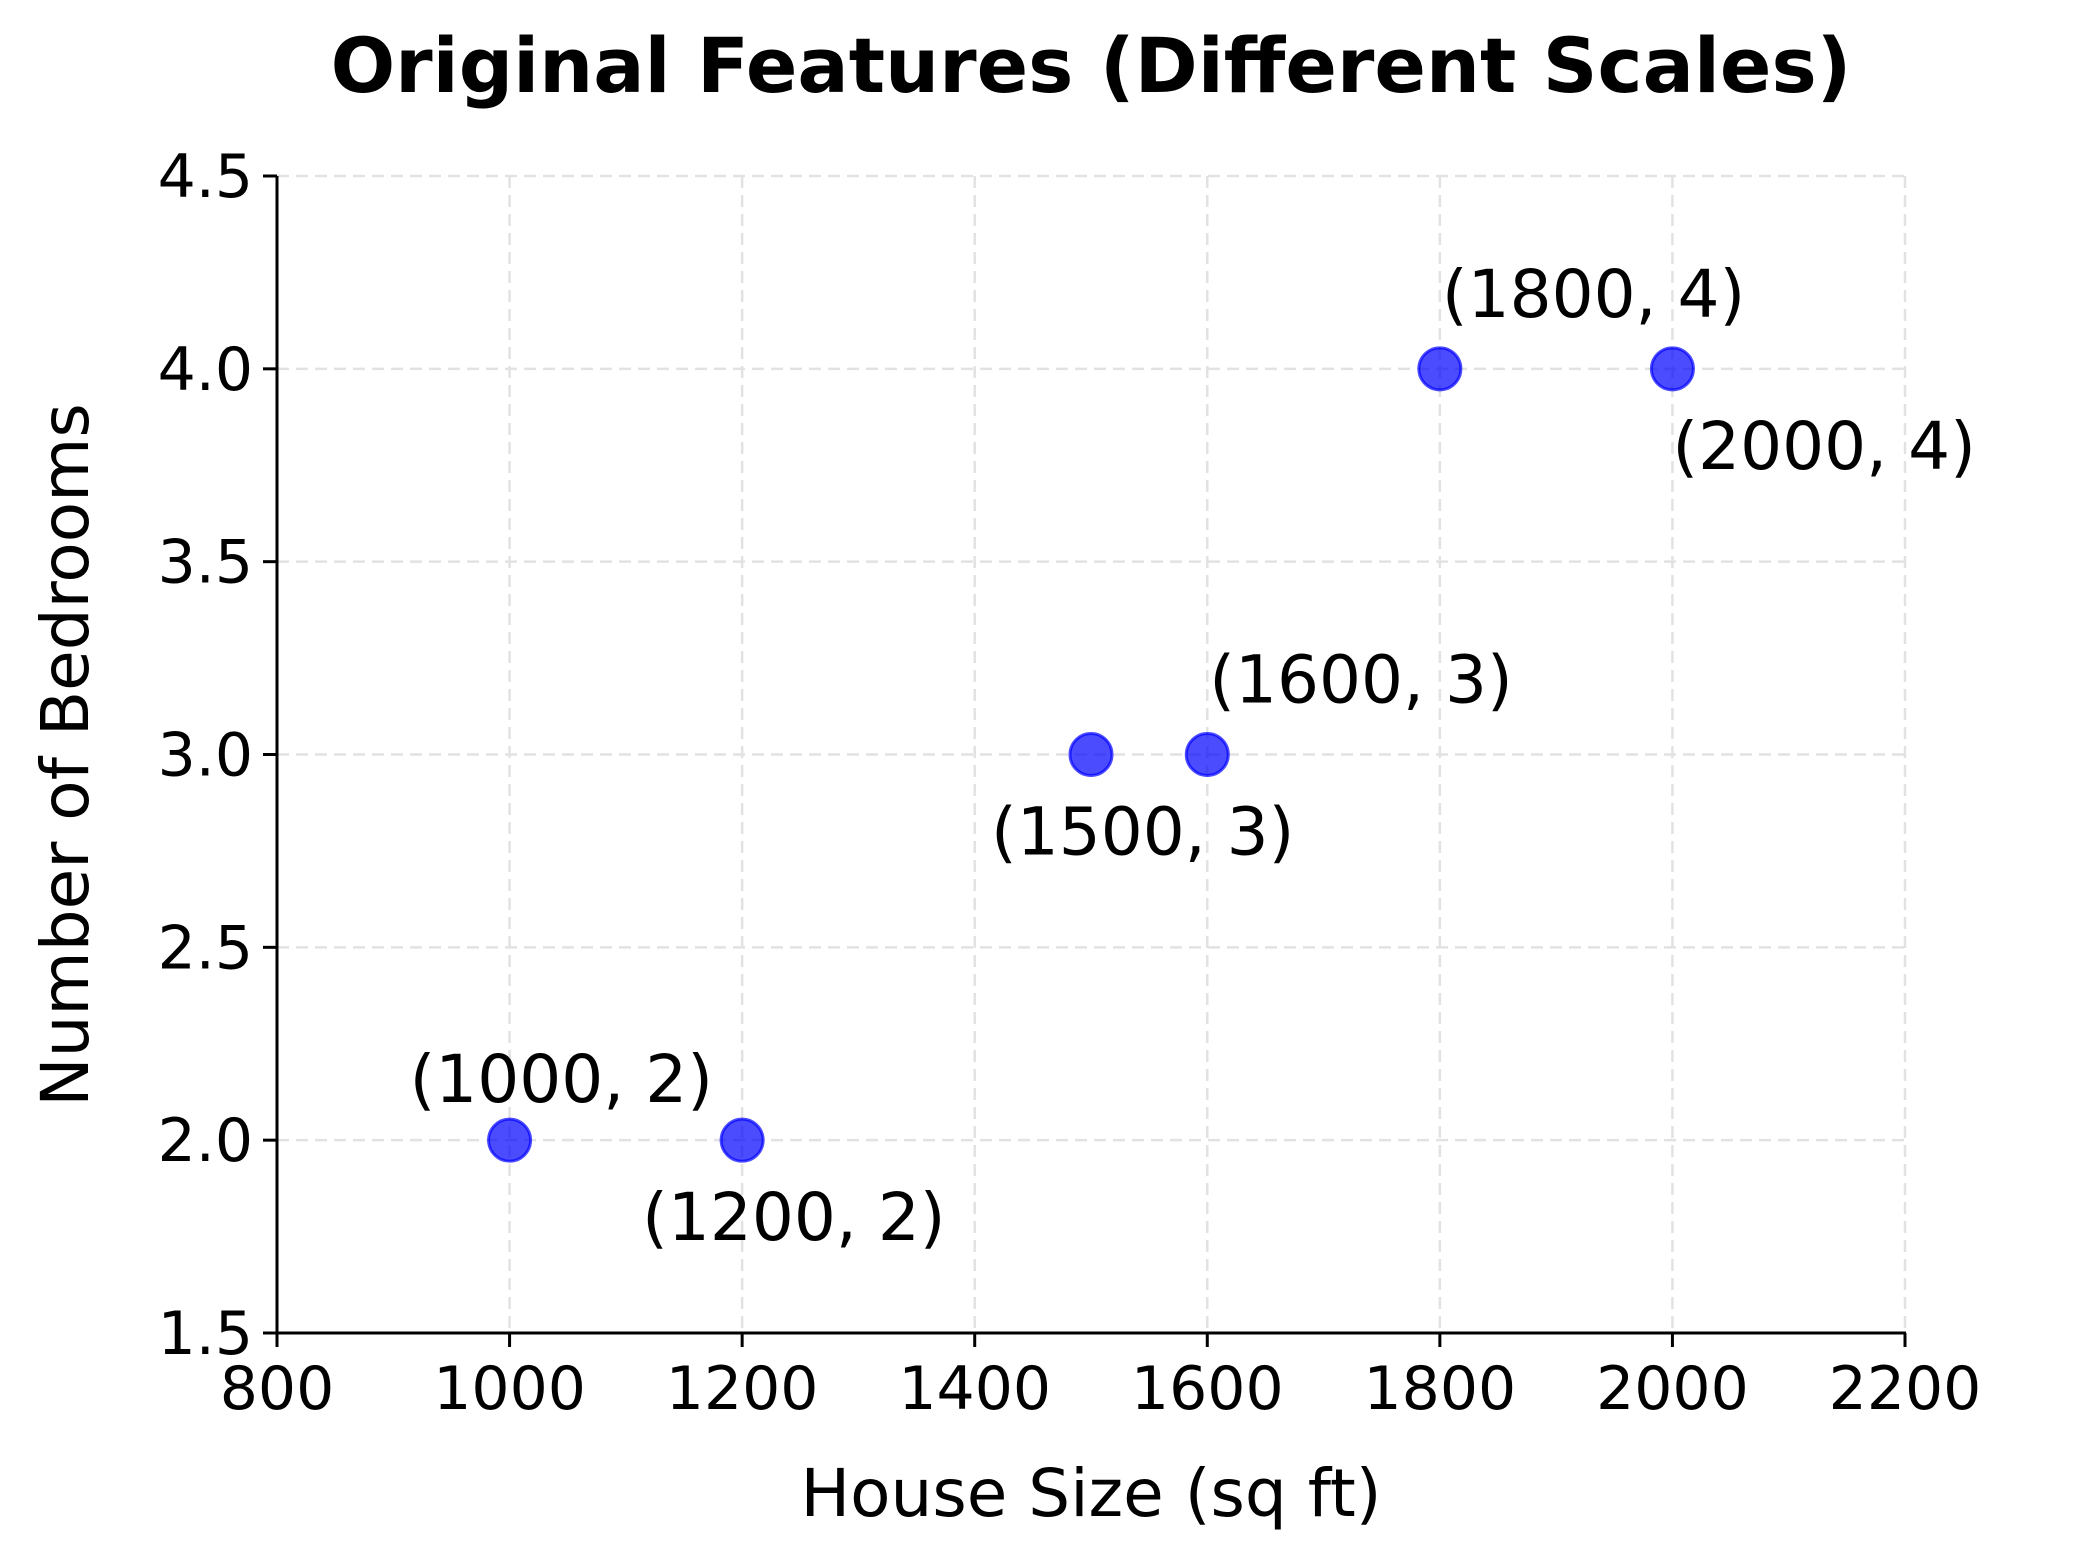 The width and height of the screenshot is (2084, 1562). Describe the element at coordinates (1091, 1493) in the screenshot. I see `x-axis-label: House Size (sq ft)` at that location.